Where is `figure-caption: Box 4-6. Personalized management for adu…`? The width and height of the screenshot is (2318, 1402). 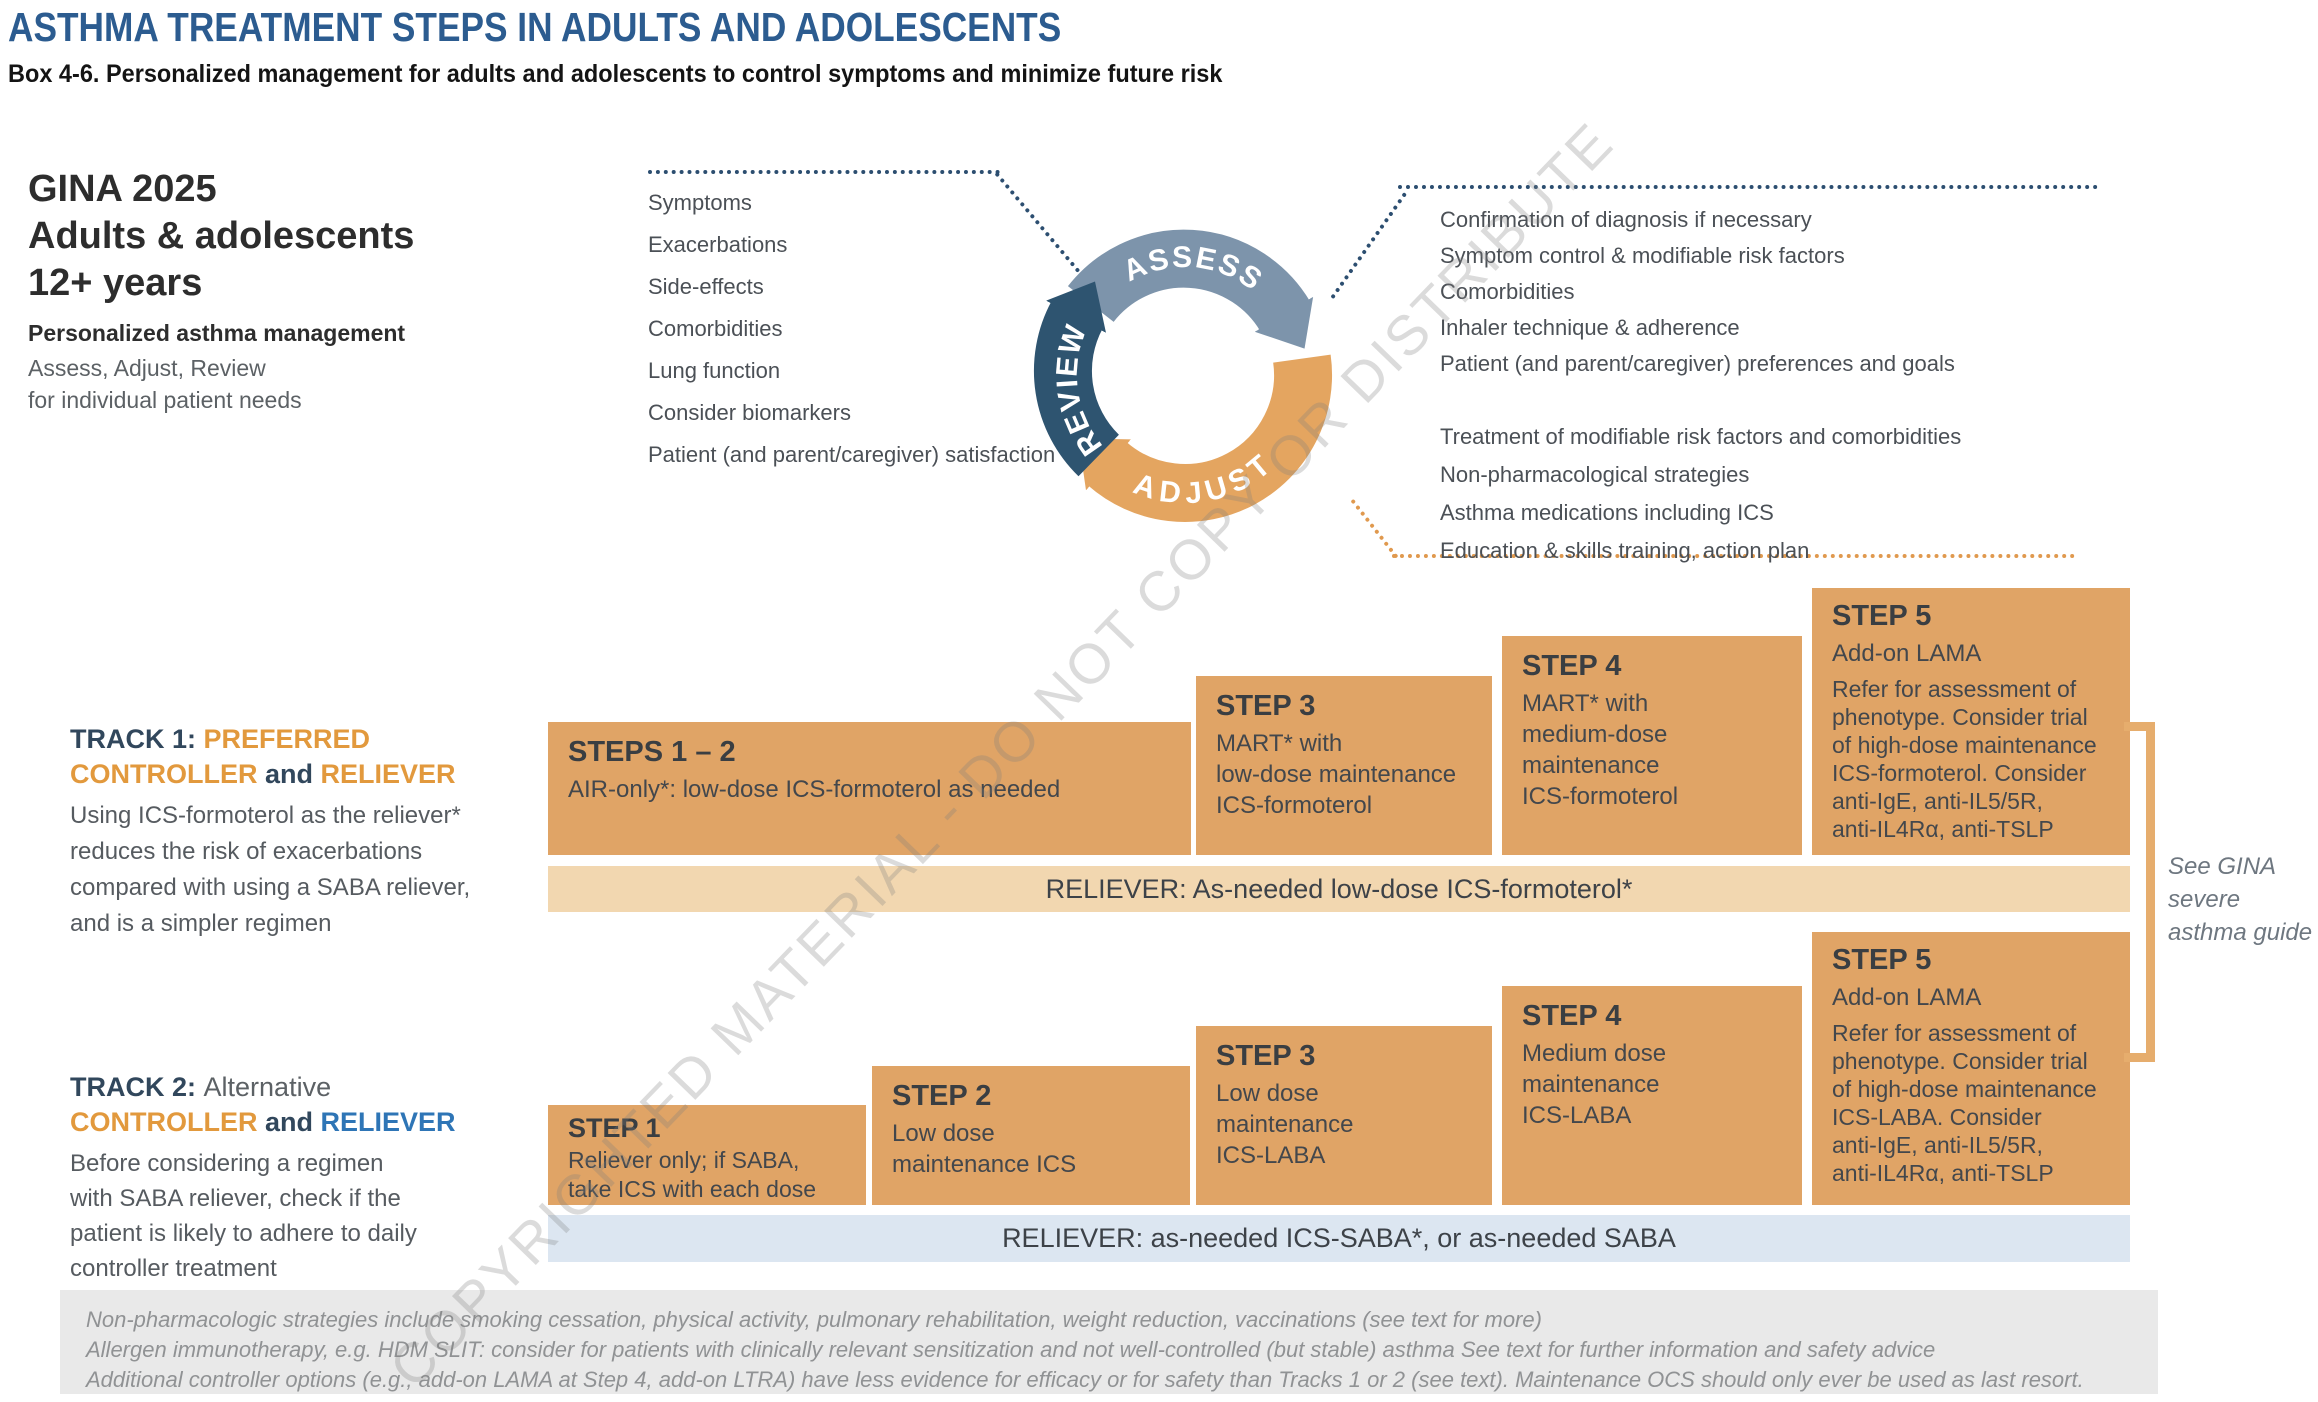
figure-caption: Box 4-6. Personalized management for adu… is located at coordinates (615, 74).